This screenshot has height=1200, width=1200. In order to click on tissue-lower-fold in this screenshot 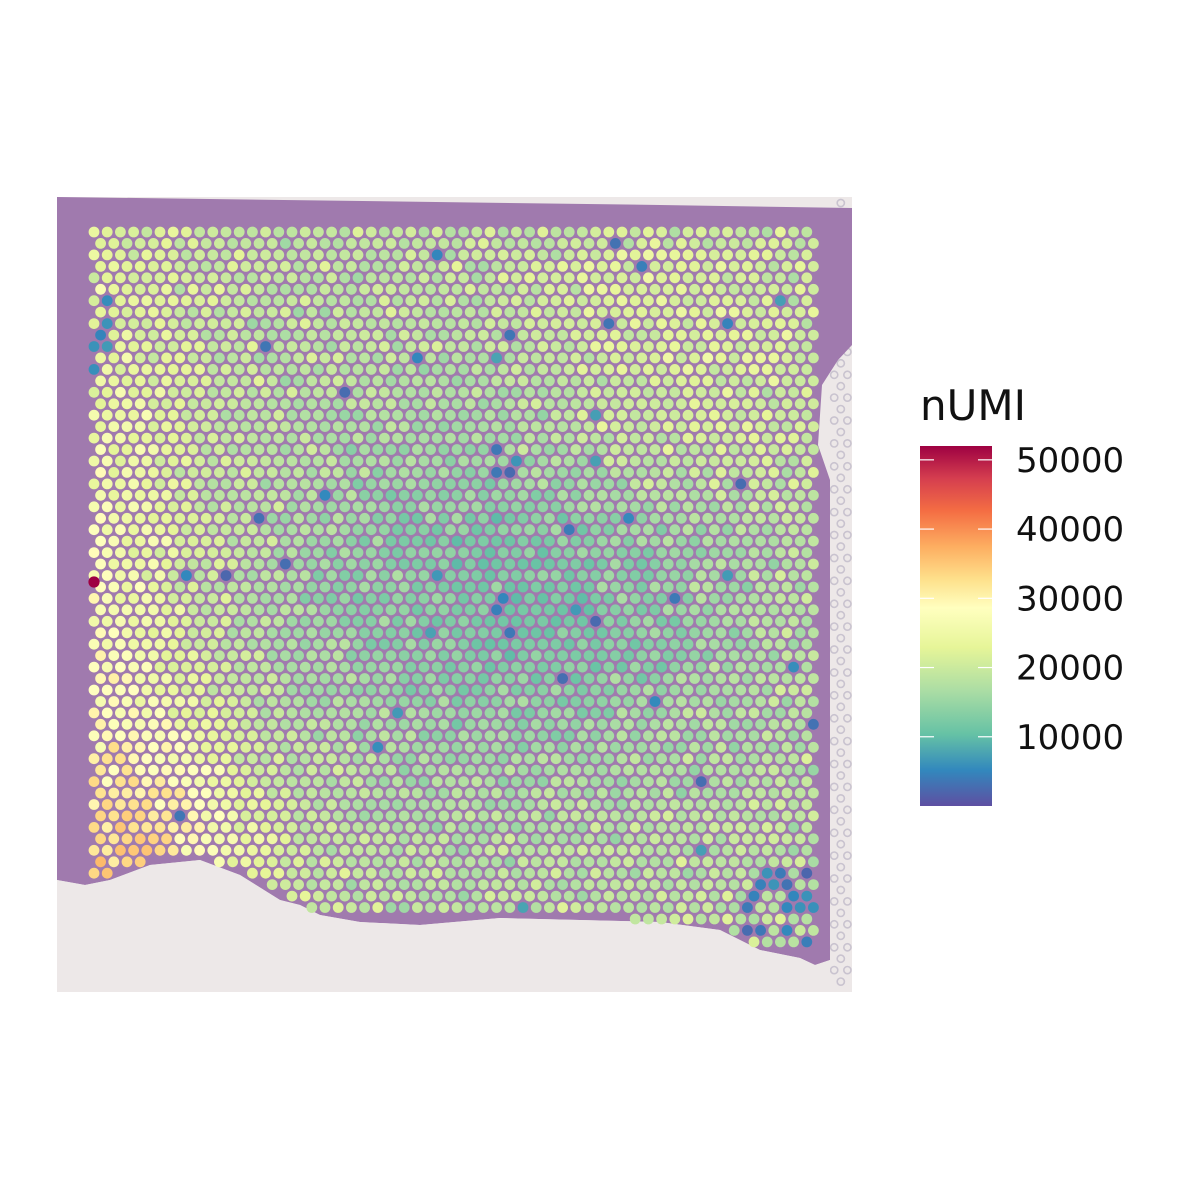, I will do `click(443, 926)`.